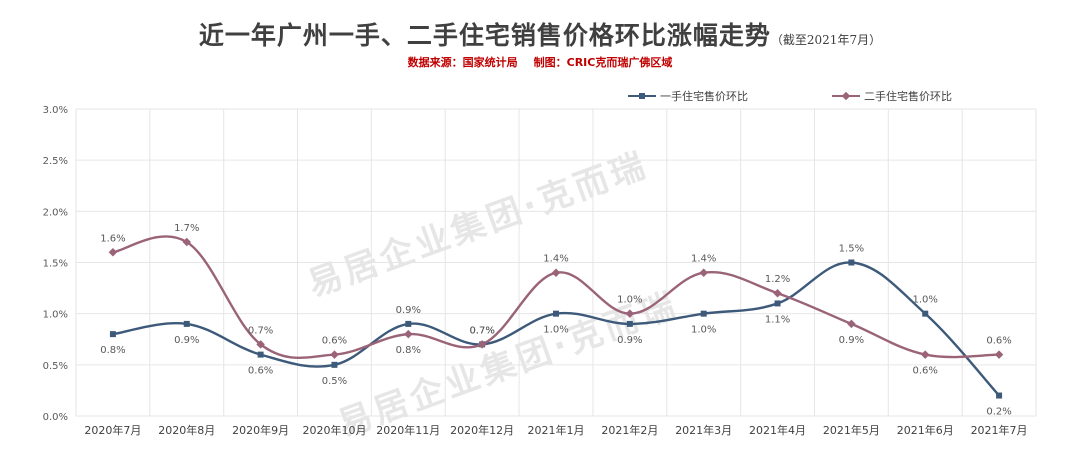 This screenshot has height=455, width=1080. Describe the element at coordinates (777, 319) in the screenshot. I see `data-label: 1.1%` at that location.